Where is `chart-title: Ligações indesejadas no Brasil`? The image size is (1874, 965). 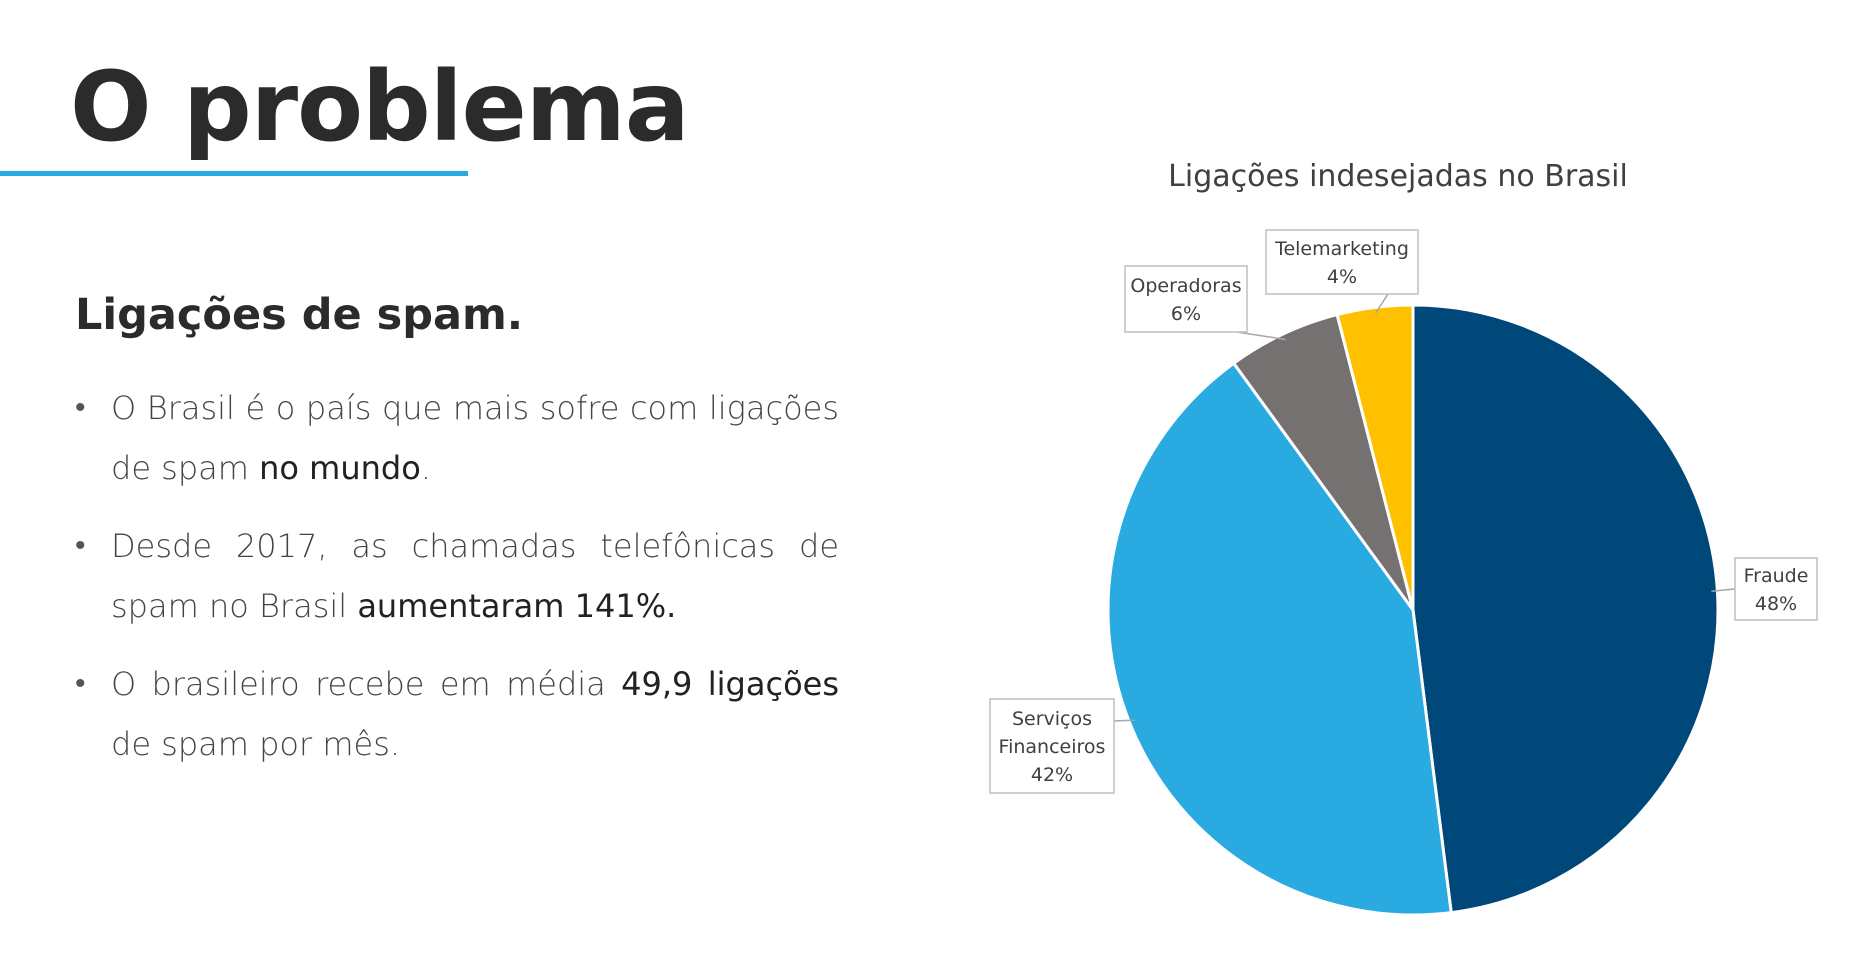
chart-title: Ligações indesejadas no Brasil is located at coordinates (1398, 176).